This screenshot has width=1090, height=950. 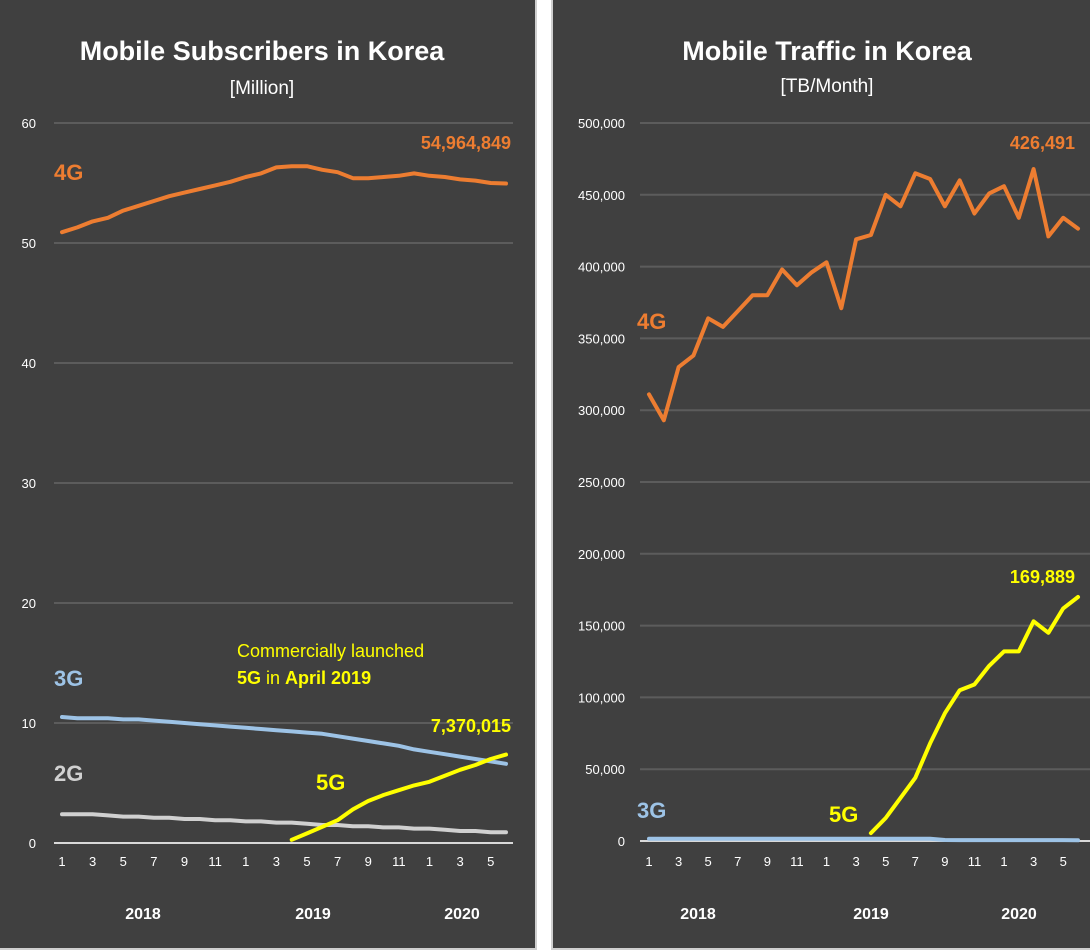 What do you see at coordinates (601, 626) in the screenshot?
I see `y-tick-label: 150,000` at bounding box center [601, 626].